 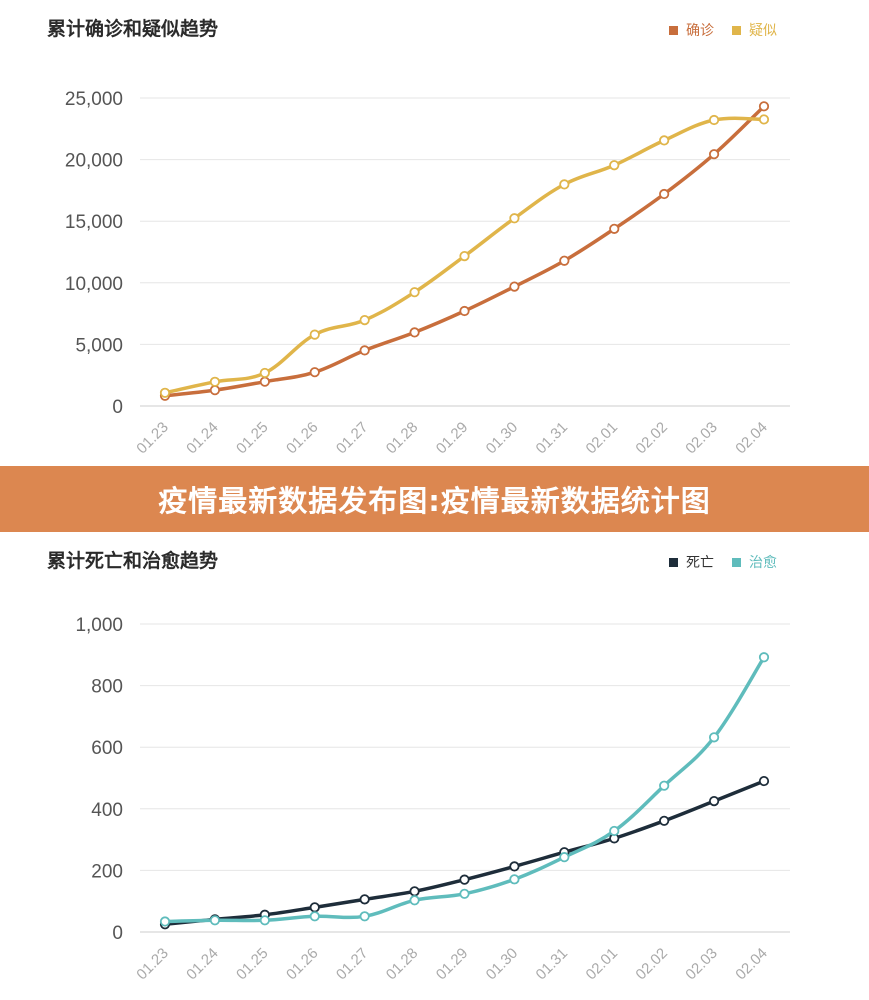 I want to click on legend-item-confirmed: 确诊, so click(x=691, y=30).